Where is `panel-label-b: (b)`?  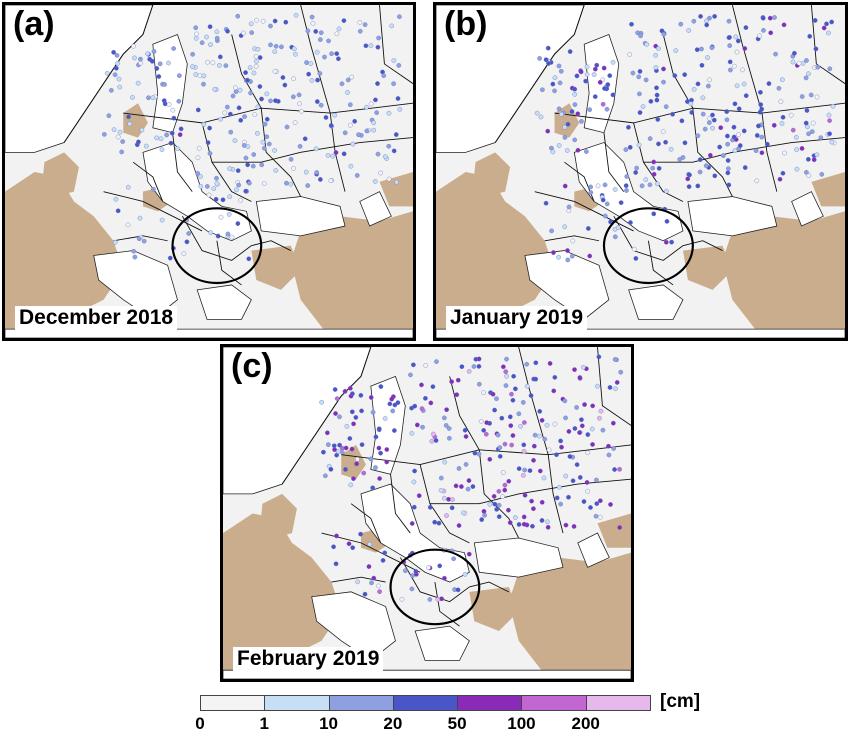
panel-label-b: (b) is located at coordinates (466, 24).